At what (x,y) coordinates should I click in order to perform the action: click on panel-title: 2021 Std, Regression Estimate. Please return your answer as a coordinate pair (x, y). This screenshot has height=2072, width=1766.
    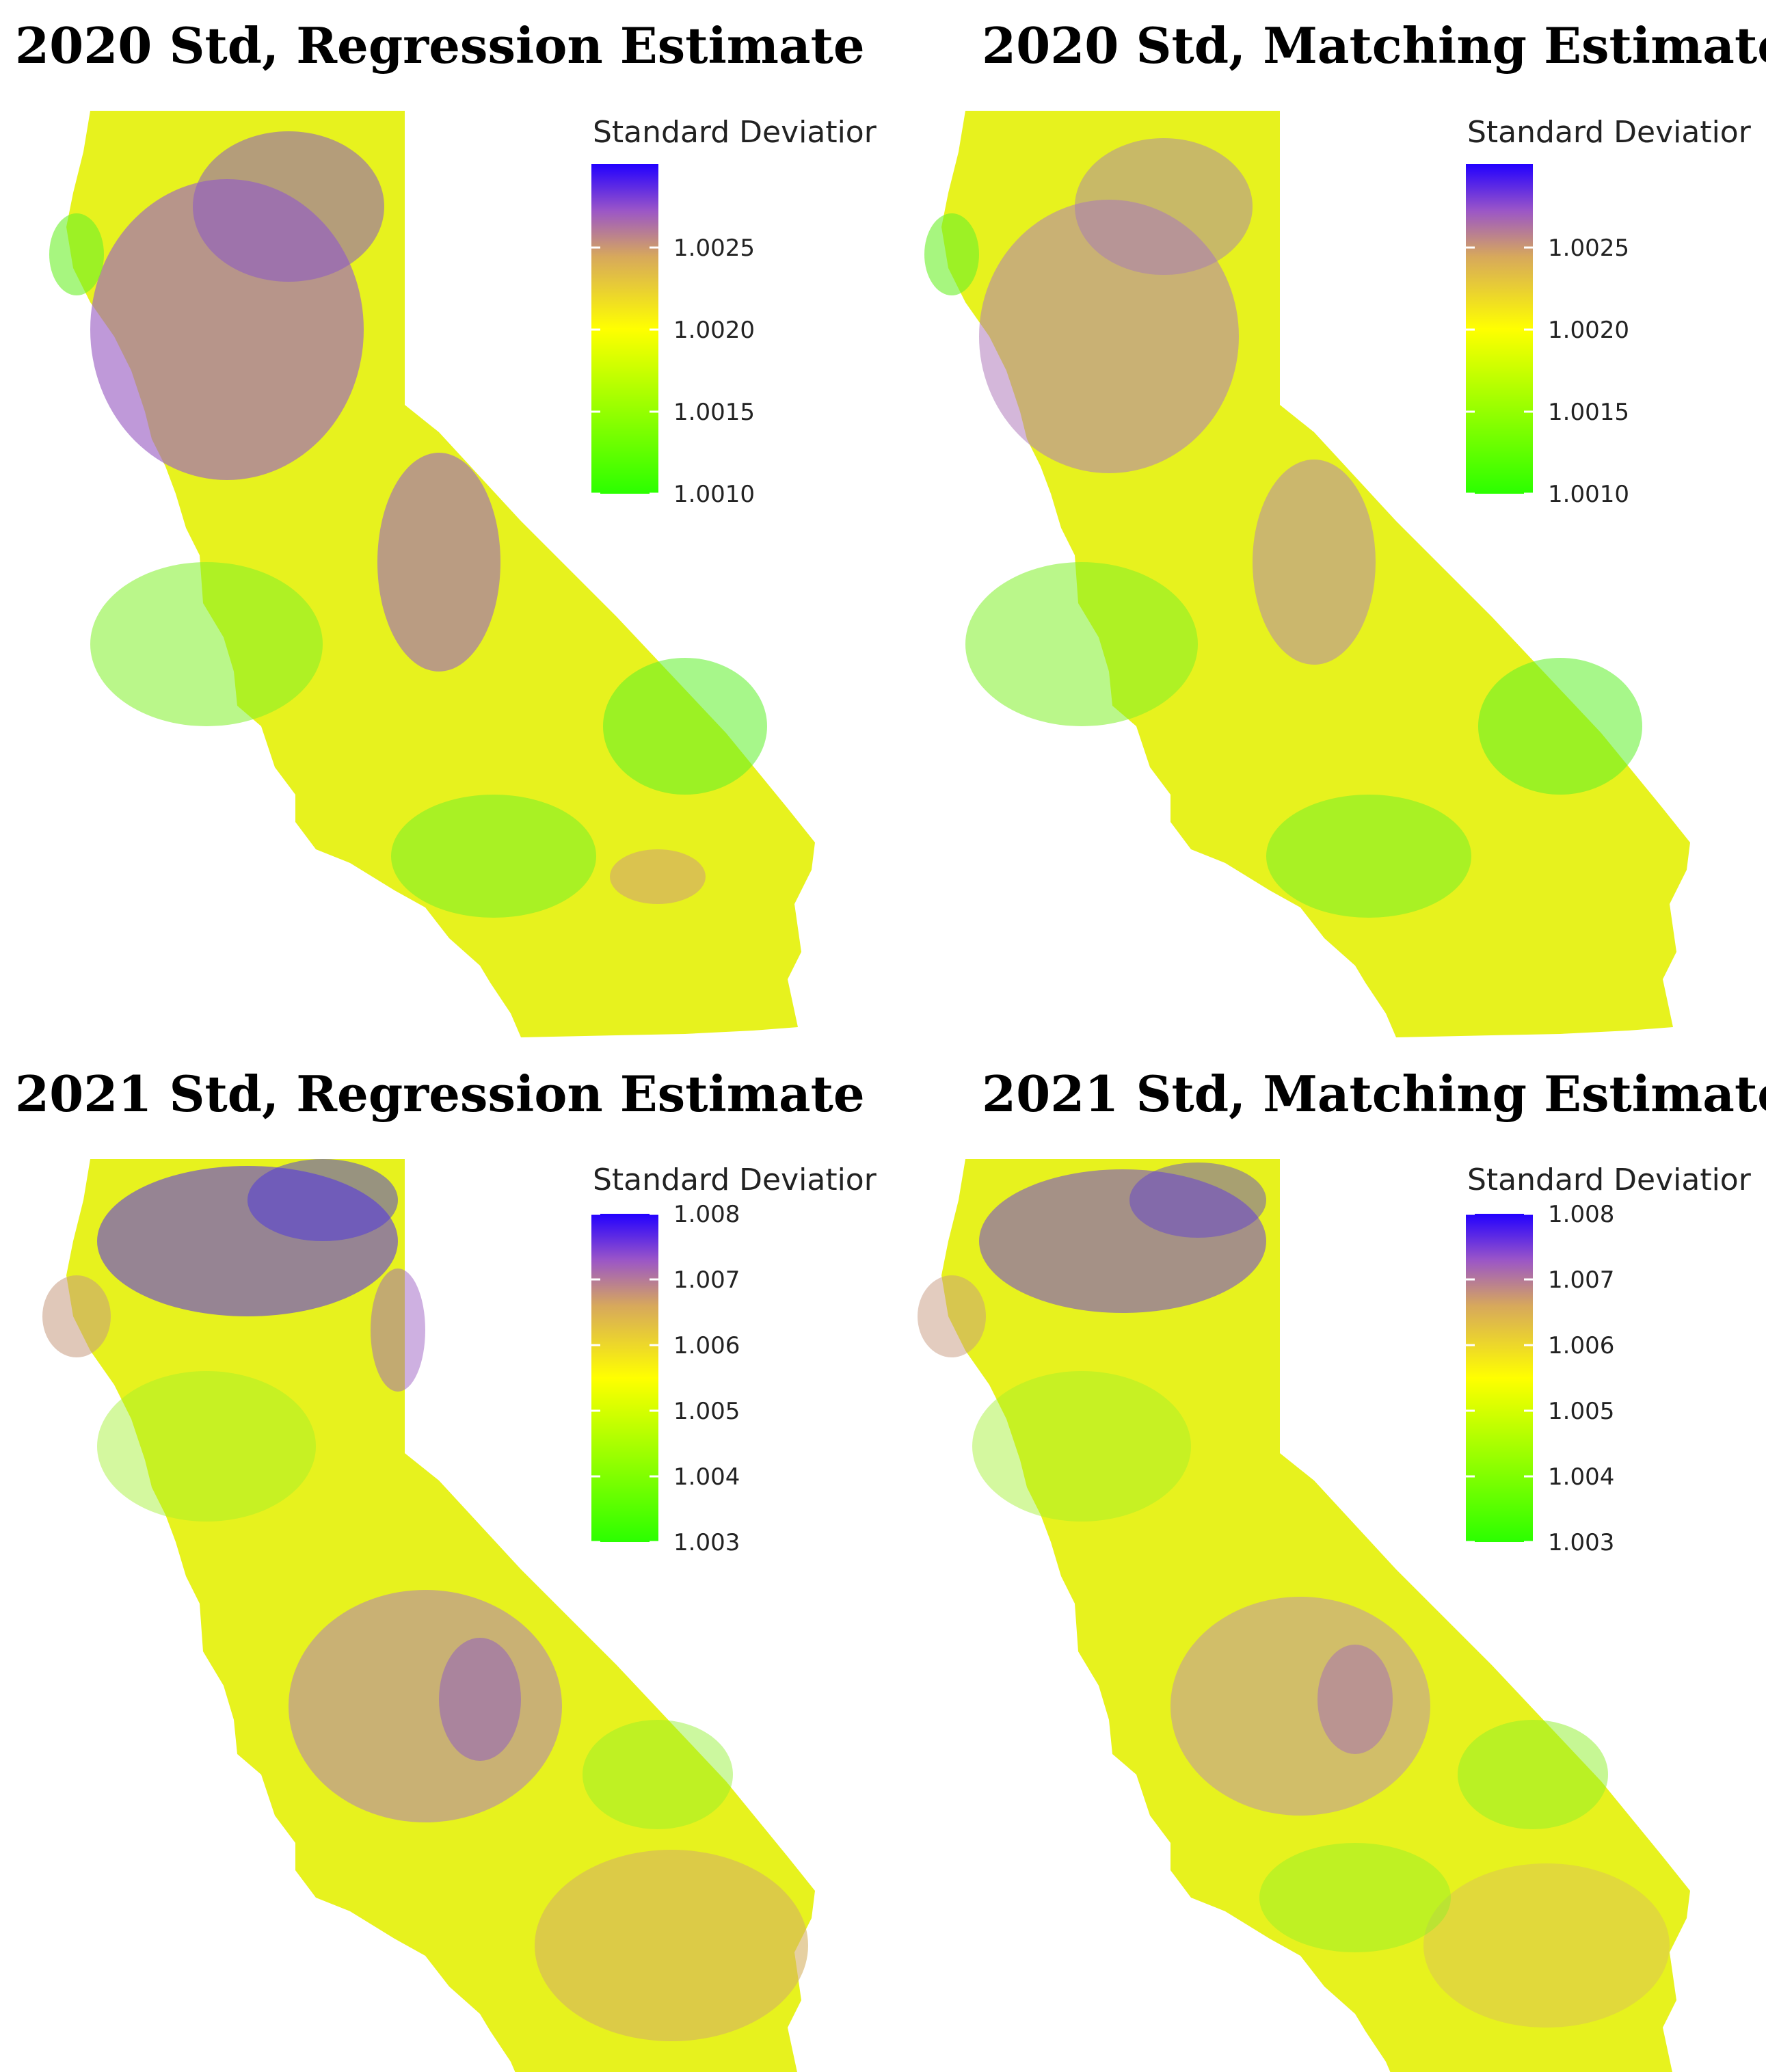
    Looking at the image, I should click on (440, 1094).